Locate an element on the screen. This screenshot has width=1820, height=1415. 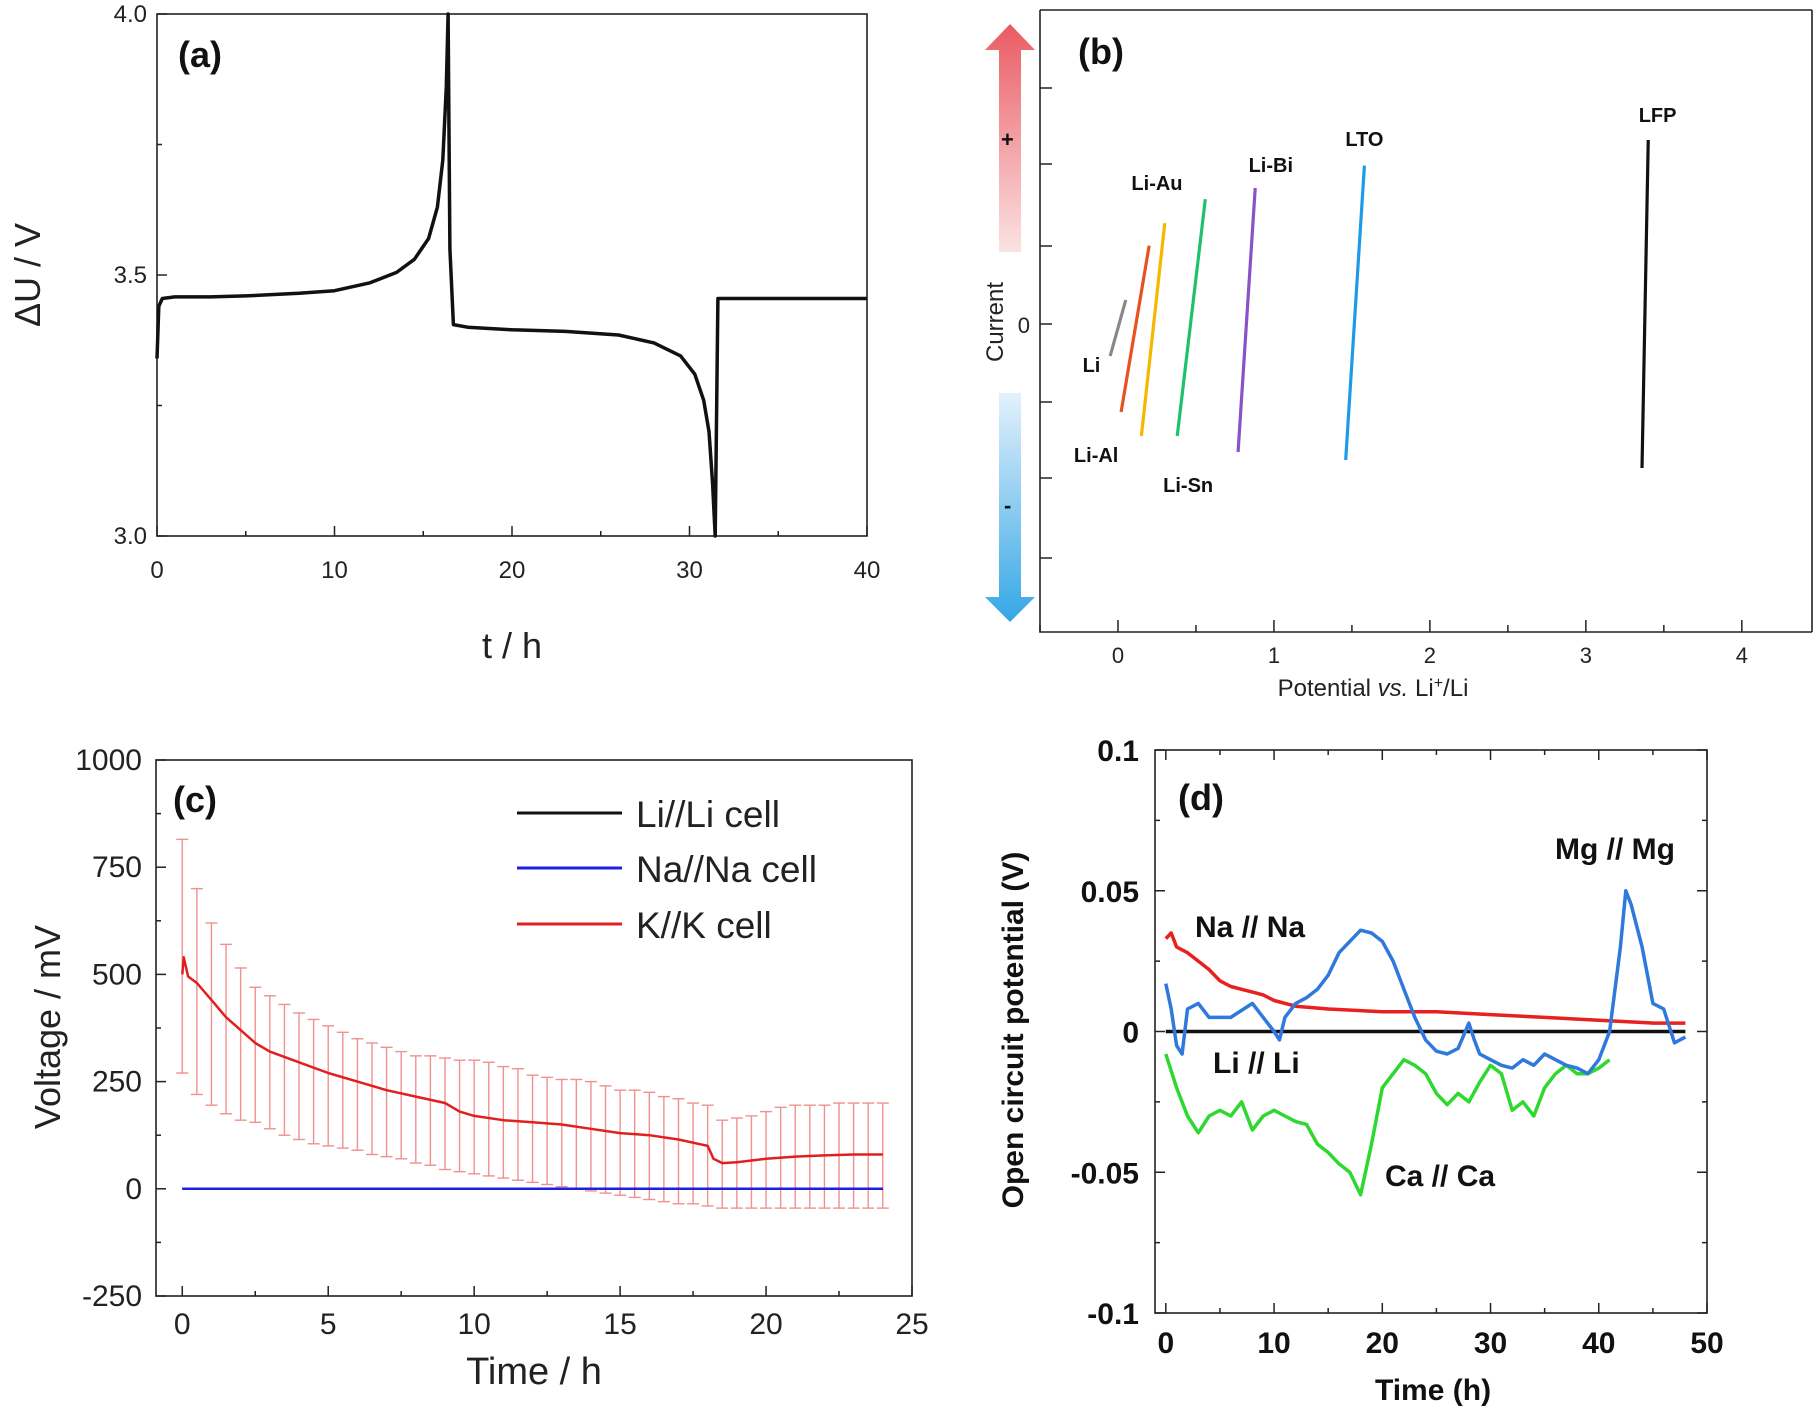
panel-b-line-li-au is located at coordinates (1153, 330).